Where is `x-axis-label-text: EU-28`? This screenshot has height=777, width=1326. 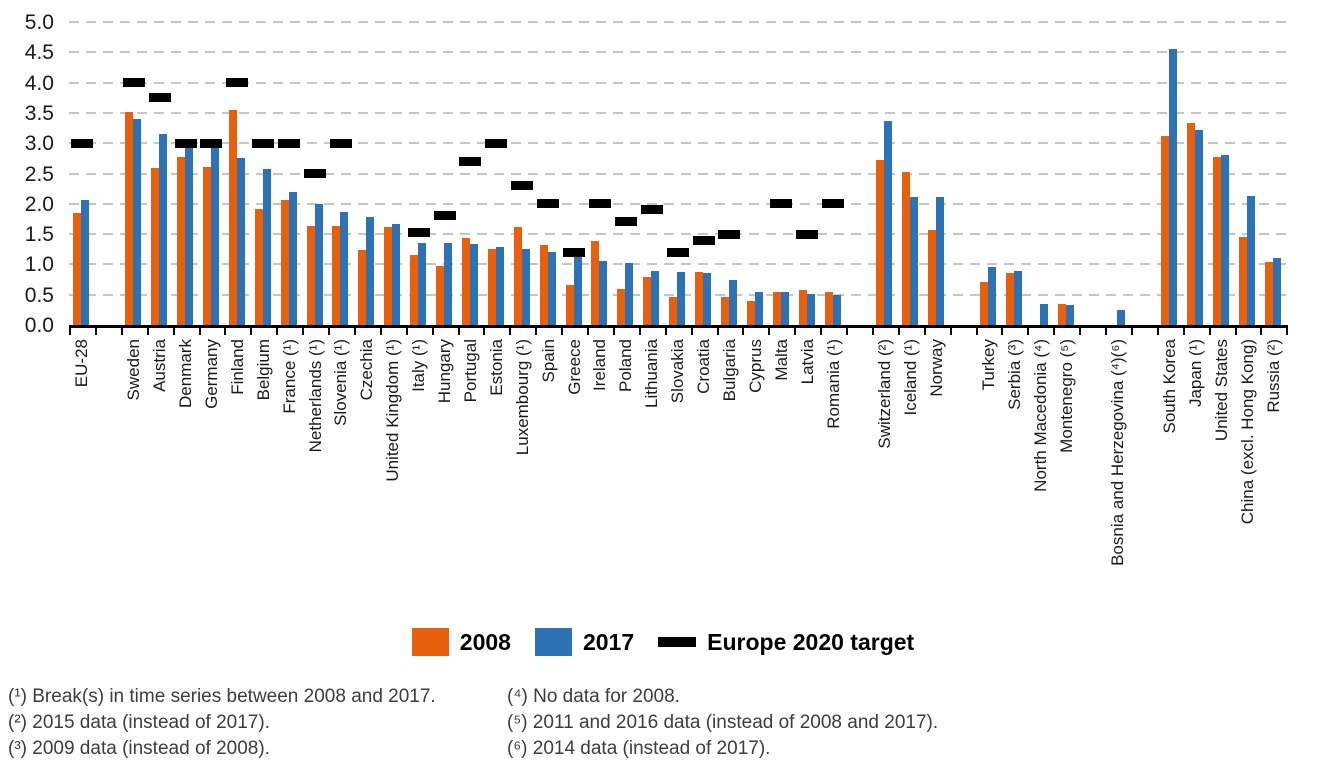
x-axis-label-text: EU-28 is located at coordinates (82, 363).